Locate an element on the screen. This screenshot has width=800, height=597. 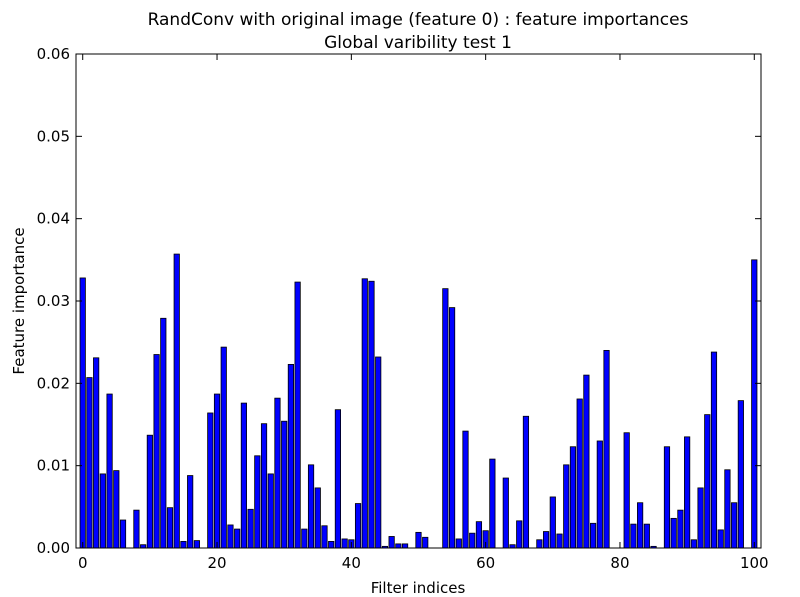
chart-subtitle: Global varibility test 1 is located at coordinates (418, 43).